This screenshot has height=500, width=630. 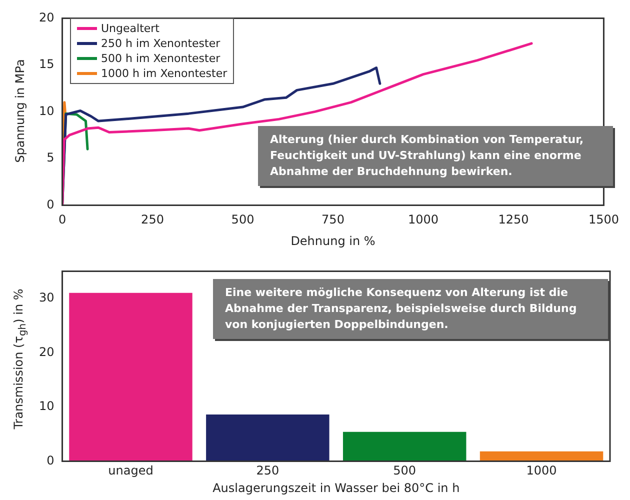 What do you see at coordinates (160, 43) in the screenshot?
I see `legend-label: 250 h im Xenontester` at bounding box center [160, 43].